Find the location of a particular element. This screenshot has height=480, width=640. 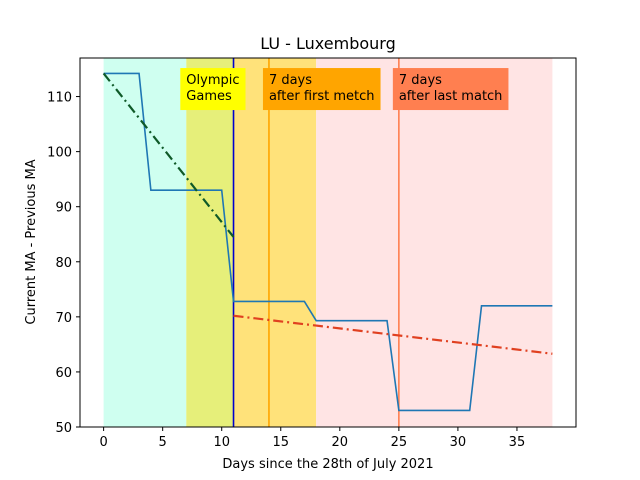

x-axis-ticks: 0 5 10 15 20 25 30 35 is located at coordinates (312, 438).